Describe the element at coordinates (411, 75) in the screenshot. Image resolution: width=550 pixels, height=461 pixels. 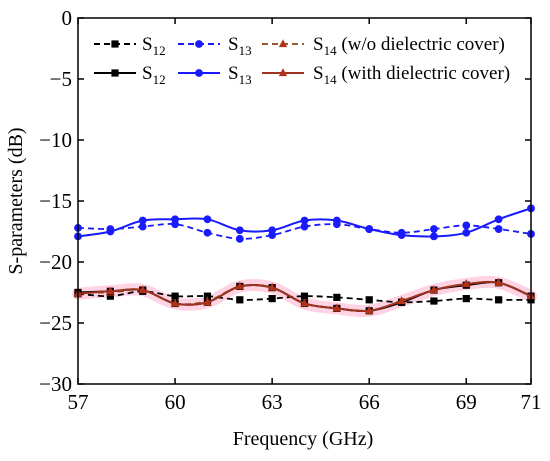
I see `legend-entry-label: S14 (with dielectric cover)` at that location.